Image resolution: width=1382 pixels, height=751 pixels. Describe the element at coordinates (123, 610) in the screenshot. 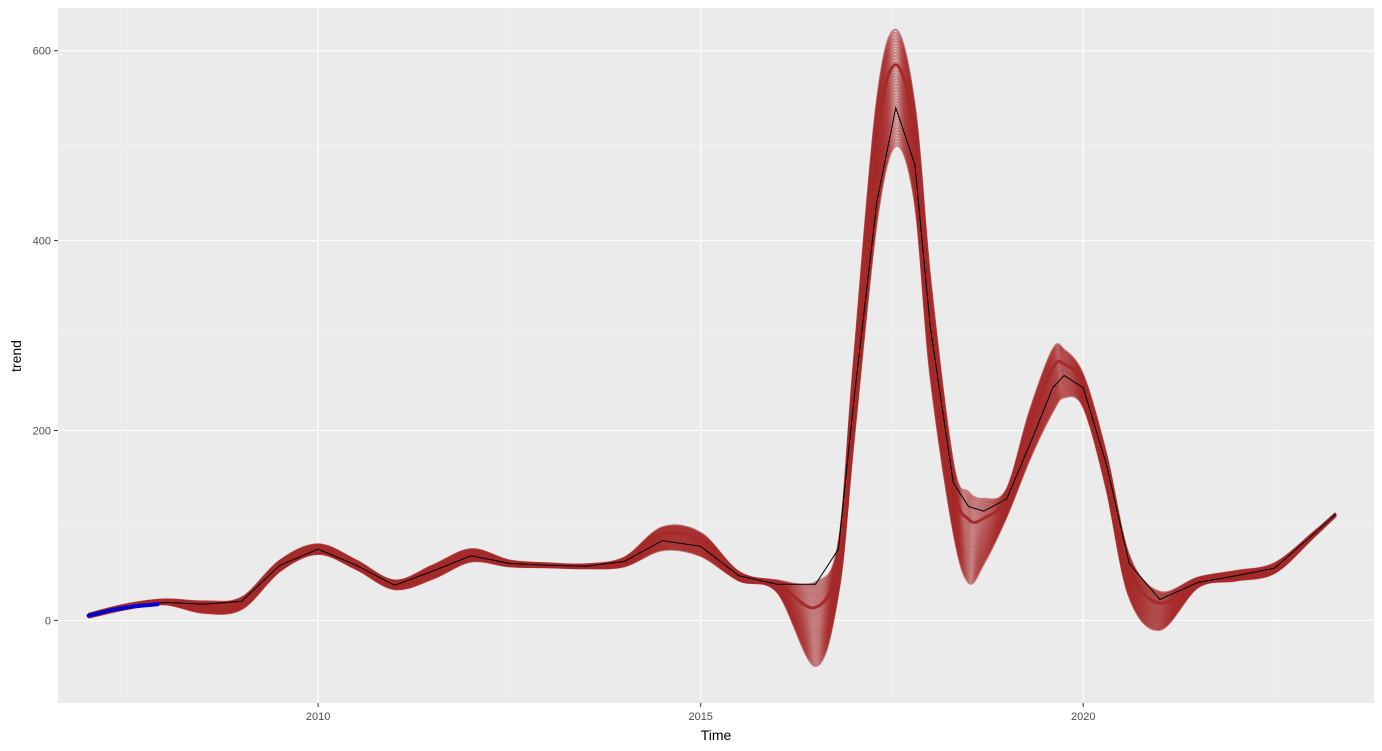

I see `initial-segment-line` at that location.